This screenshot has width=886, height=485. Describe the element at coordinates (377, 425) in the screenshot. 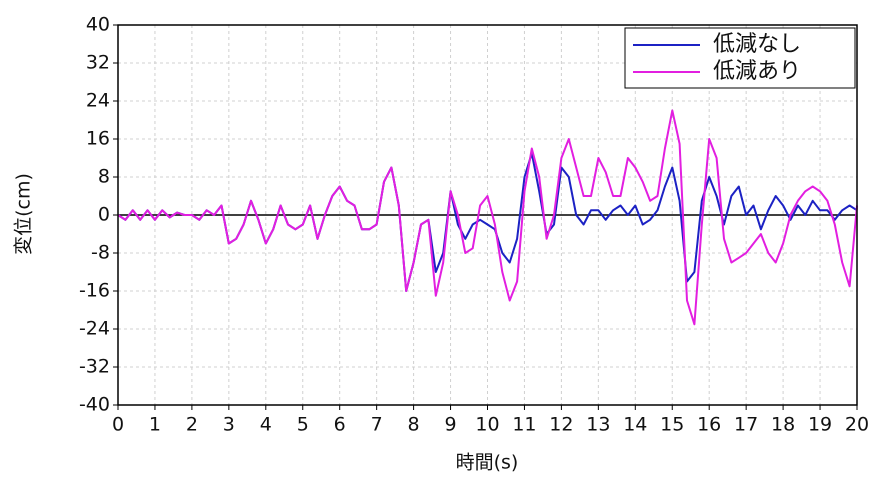

I see `x-tick-label: 7` at that location.